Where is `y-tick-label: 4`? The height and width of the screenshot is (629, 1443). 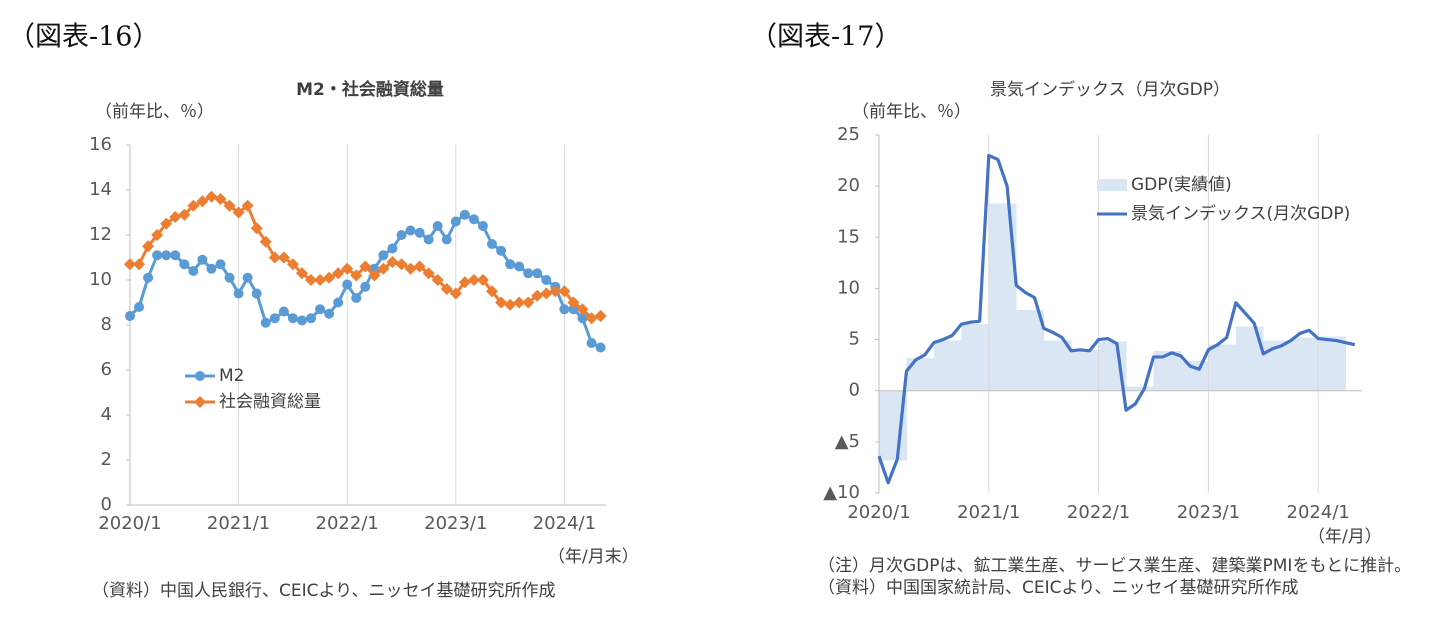
y-tick-label: 4 is located at coordinates (106, 414).